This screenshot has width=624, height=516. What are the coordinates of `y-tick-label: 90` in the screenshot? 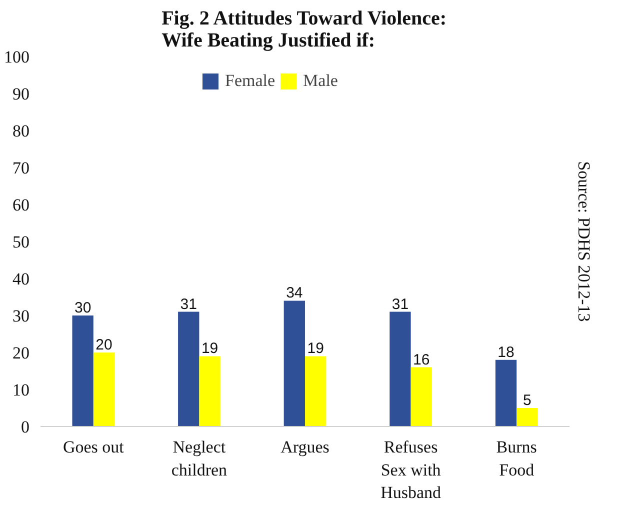 It's located at (21, 94).